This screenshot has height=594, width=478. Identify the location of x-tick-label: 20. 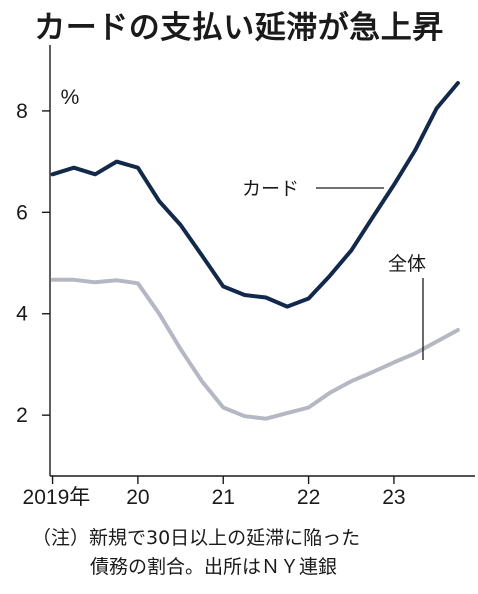
(137, 497).